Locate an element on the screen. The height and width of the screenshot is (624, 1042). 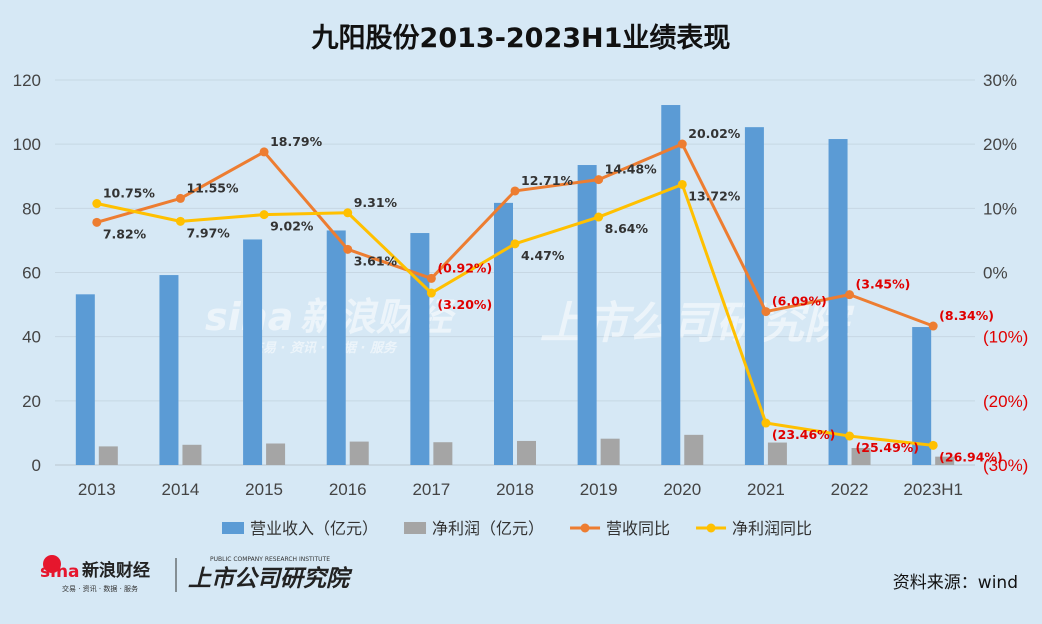
institute-logo-en: PUBLIC COMPANY RESEARCH INSTITUTE is located at coordinates (270, 559).